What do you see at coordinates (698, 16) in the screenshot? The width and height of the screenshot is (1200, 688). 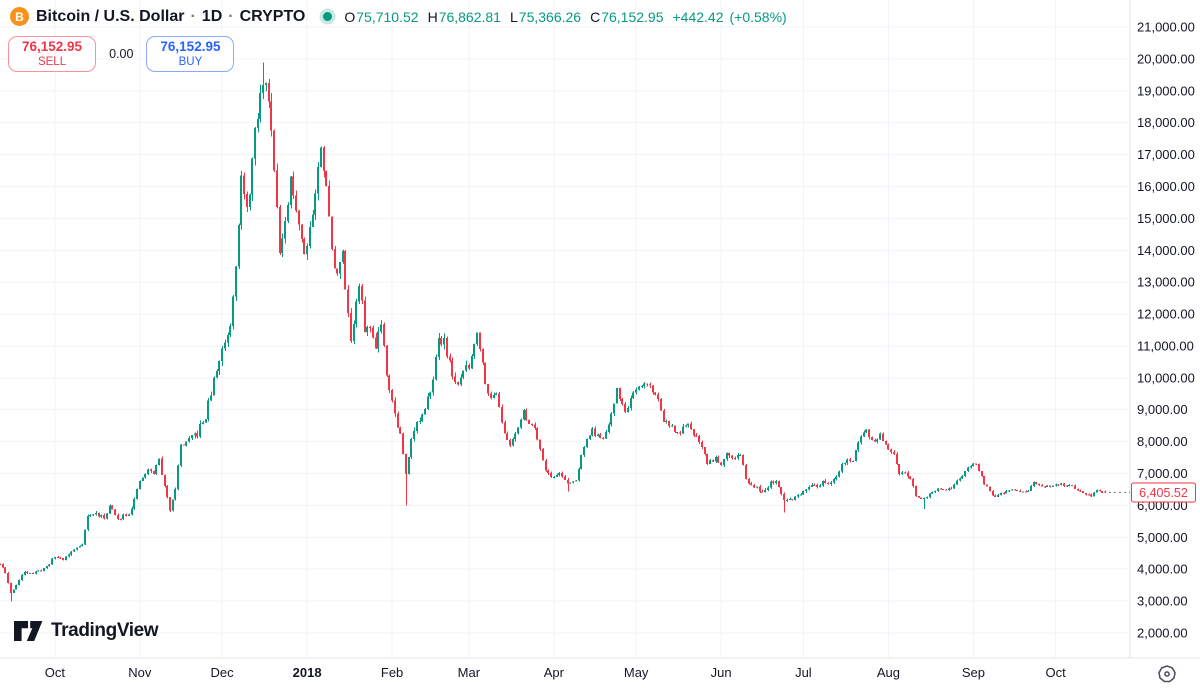 I see `change-value: +442.42` at bounding box center [698, 16].